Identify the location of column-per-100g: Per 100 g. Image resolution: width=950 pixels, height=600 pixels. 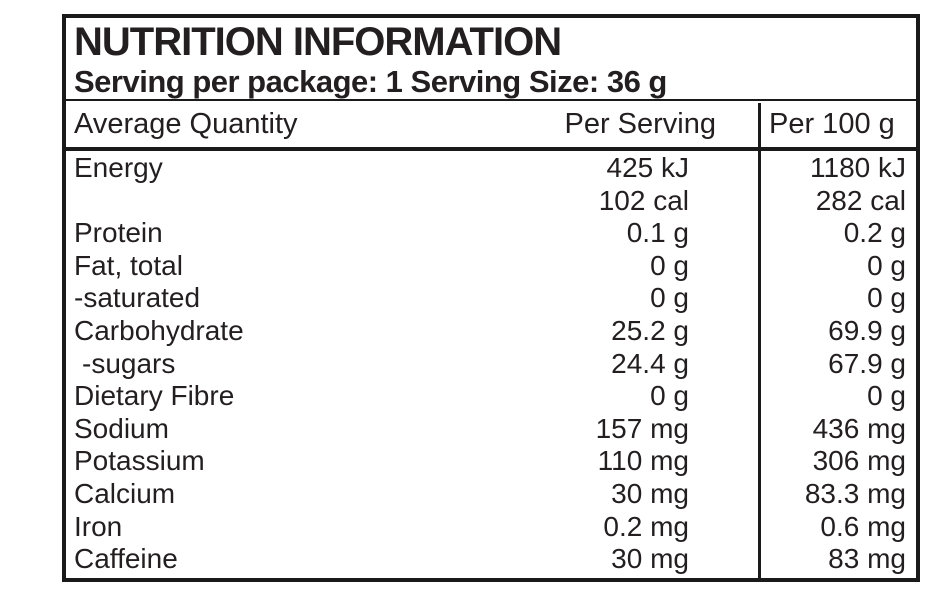
(832, 123).